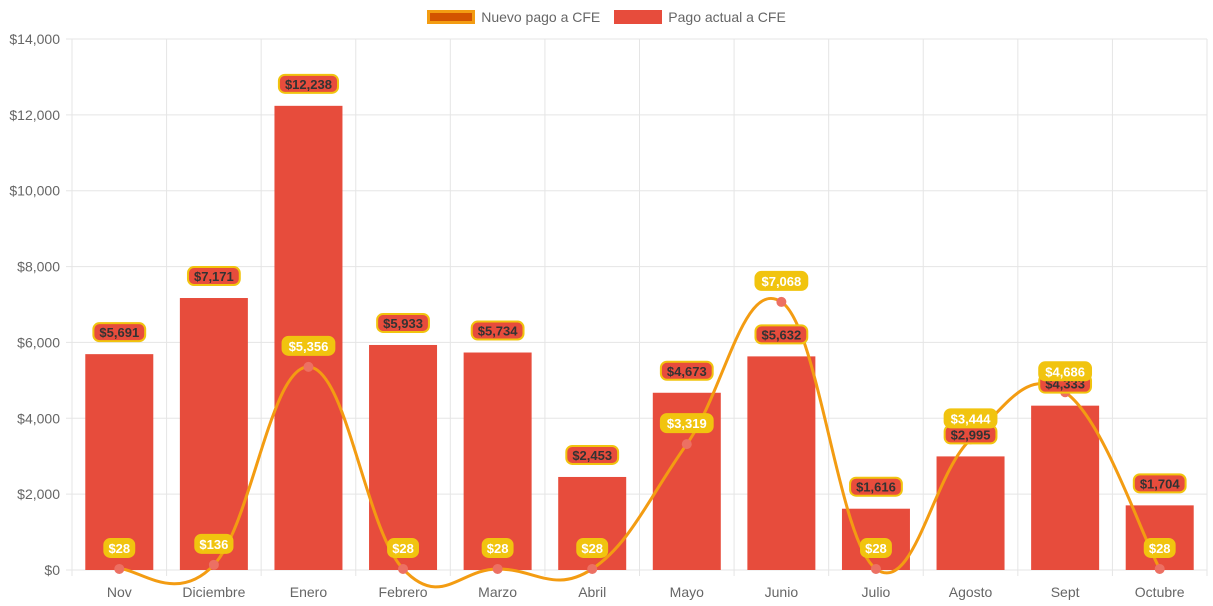 The height and width of the screenshot is (606, 1213). I want to click on line-data-label: $5,356, so click(309, 346).